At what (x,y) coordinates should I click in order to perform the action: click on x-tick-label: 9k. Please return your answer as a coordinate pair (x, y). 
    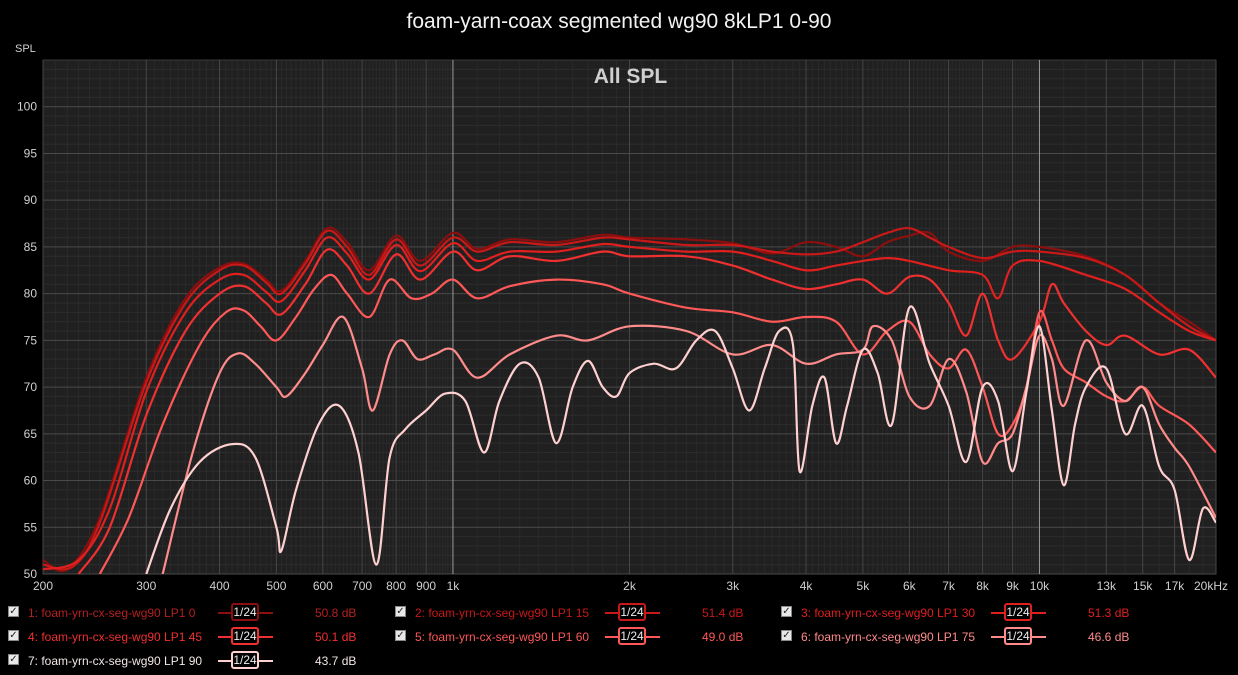
    Looking at the image, I should click on (1013, 586).